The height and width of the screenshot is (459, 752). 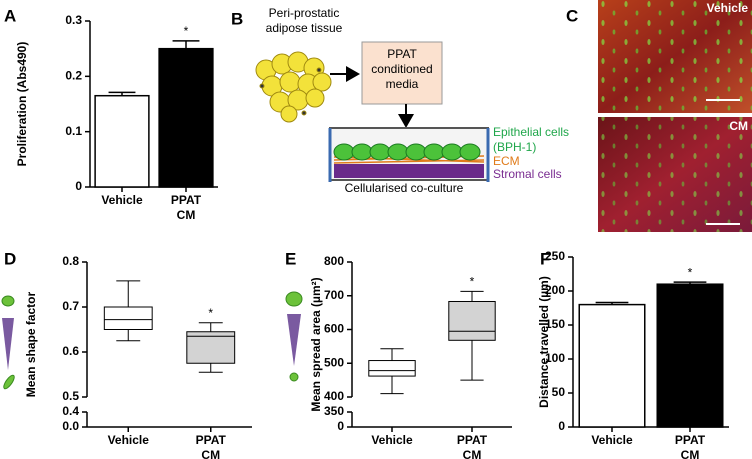 What do you see at coordinates (316, 344) in the screenshot?
I see `y-axis-title: Mean spread area (µm²)` at bounding box center [316, 344].